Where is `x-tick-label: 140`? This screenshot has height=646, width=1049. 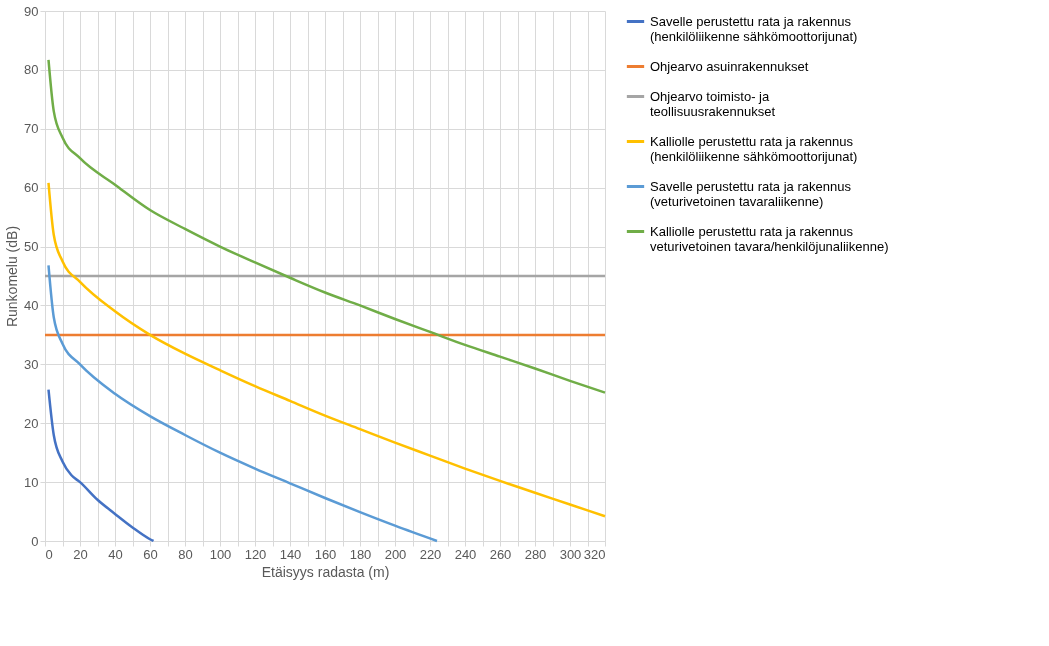
x-tick-label: 140 is located at coordinates (290, 554).